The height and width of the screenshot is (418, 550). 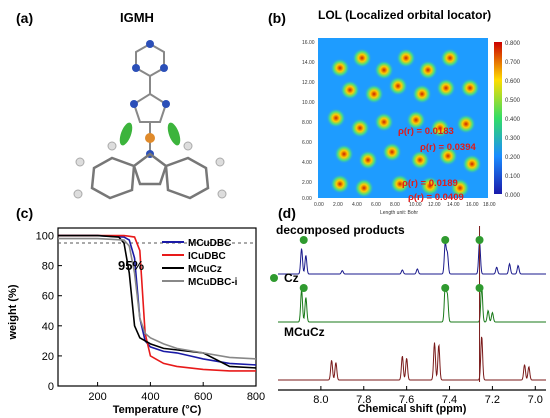 I want to click on tga-y-tick-label: 0, so click(x=51, y=387).